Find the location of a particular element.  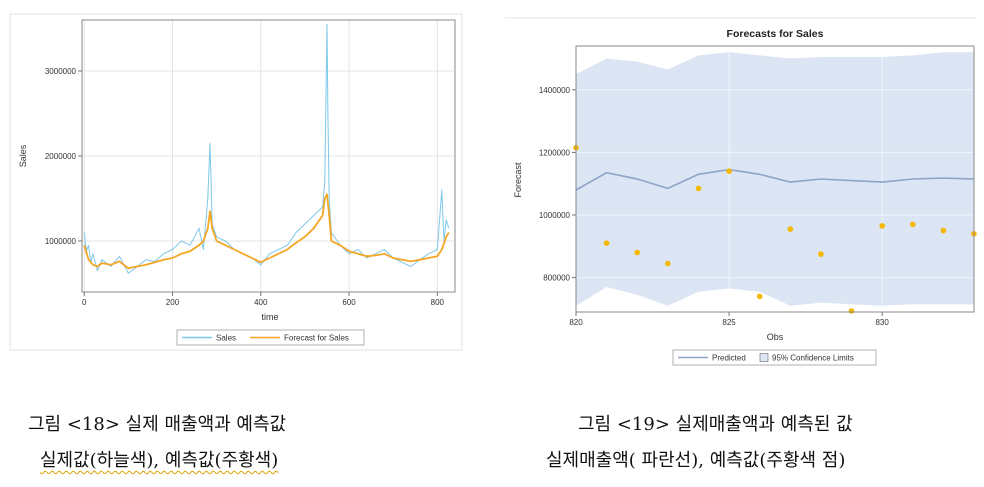

x-tick-label: 800 is located at coordinates (438, 302).